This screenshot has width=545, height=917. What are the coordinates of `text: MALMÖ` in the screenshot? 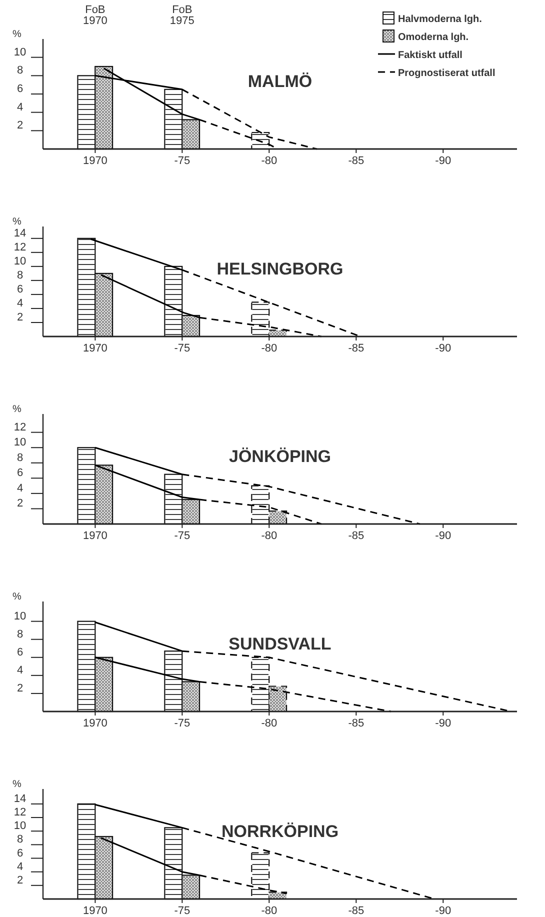 It's located at (280, 81).